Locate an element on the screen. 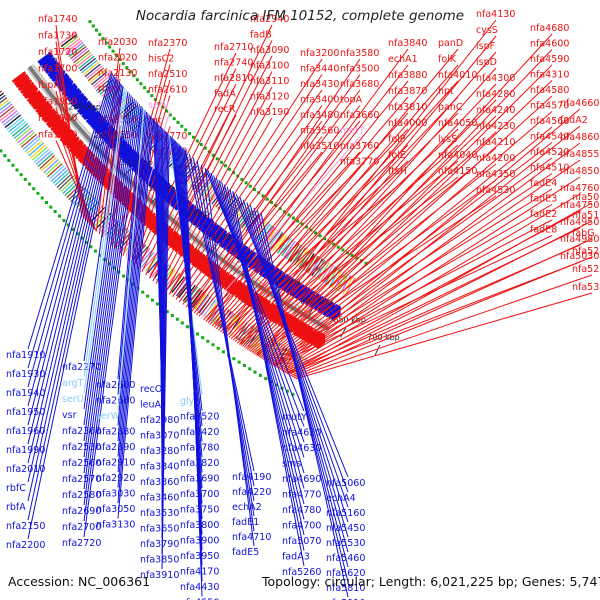 This screenshot has height=600, width=600. reverse-gene-label: nfa3050 is located at coordinates (115, 509).